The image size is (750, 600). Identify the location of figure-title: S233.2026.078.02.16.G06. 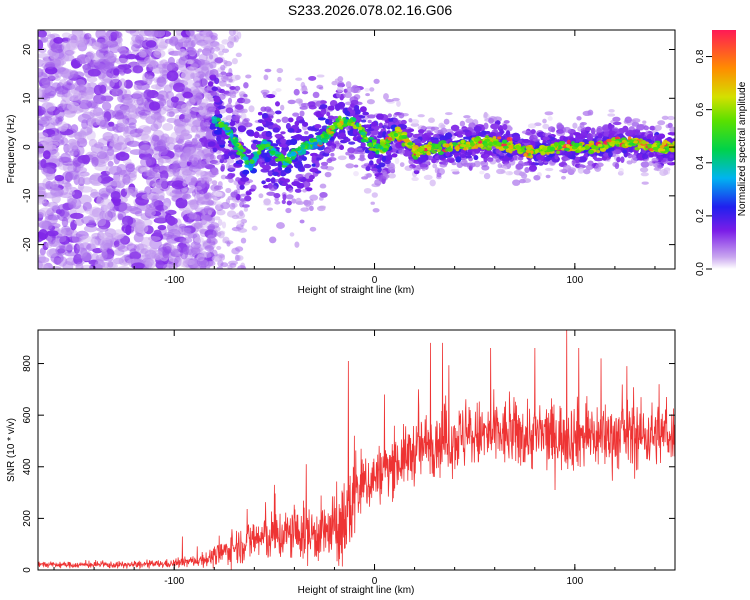
(370, 10).